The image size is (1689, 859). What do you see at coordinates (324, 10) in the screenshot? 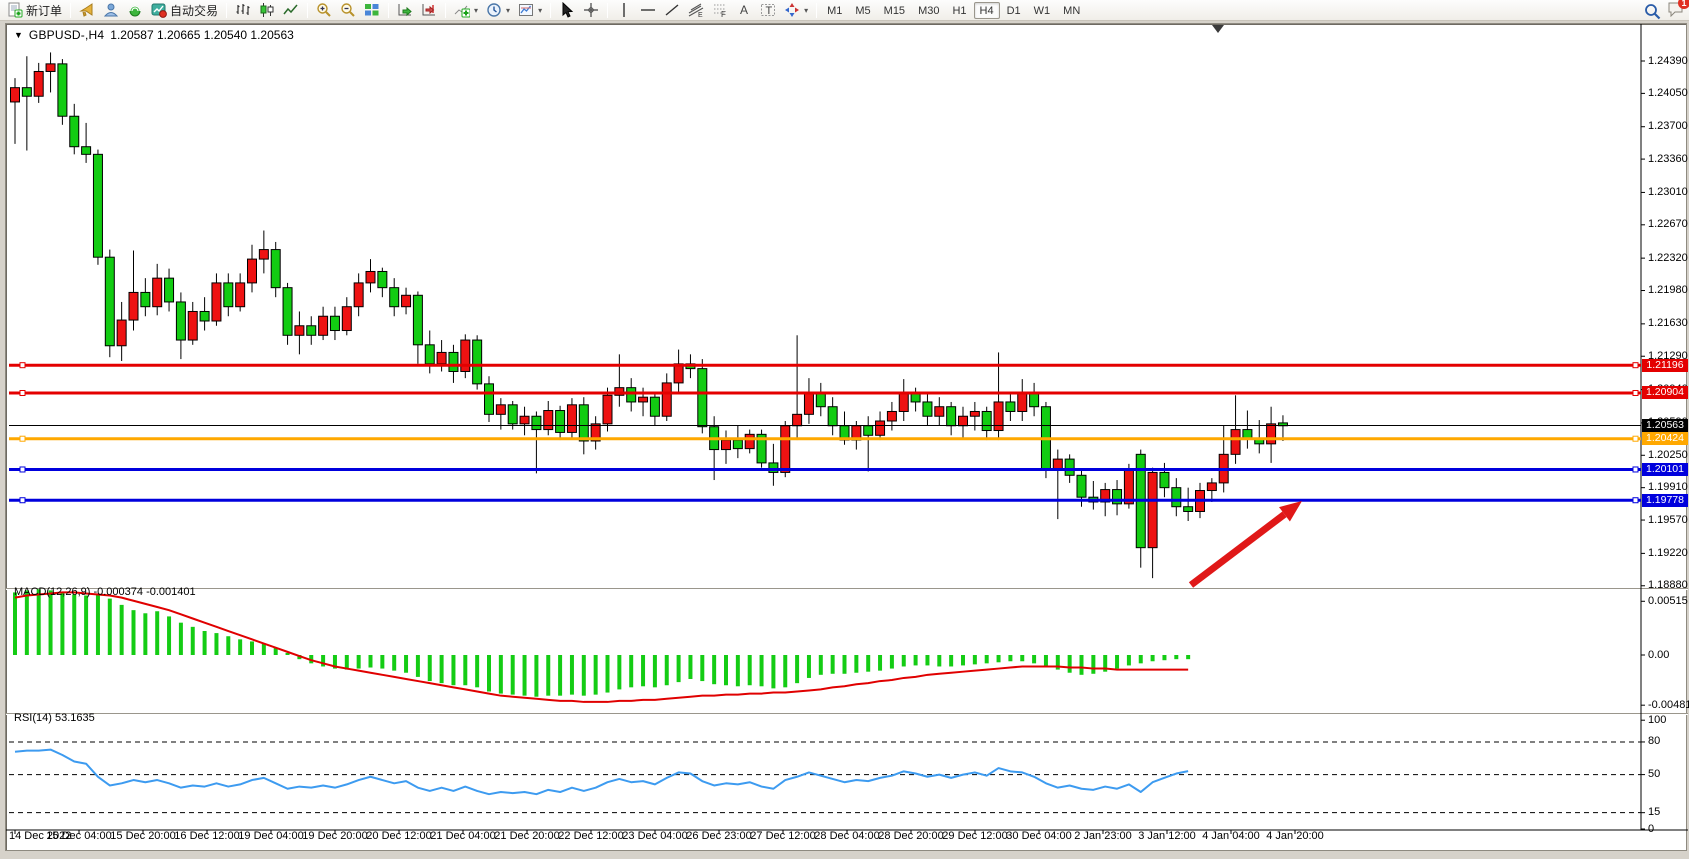
I see `zoom-in-button` at bounding box center [324, 10].